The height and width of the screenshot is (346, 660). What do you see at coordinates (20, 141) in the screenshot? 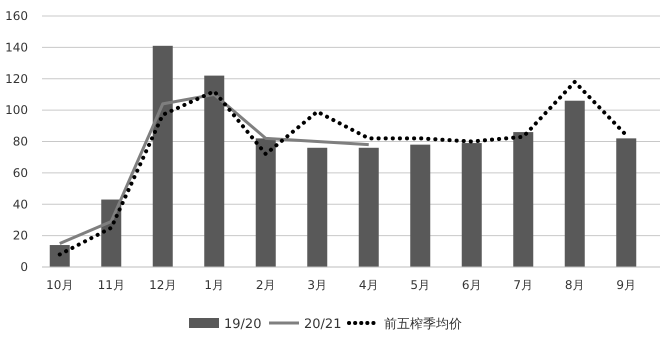
I see `ytick: 80` at bounding box center [20, 141].